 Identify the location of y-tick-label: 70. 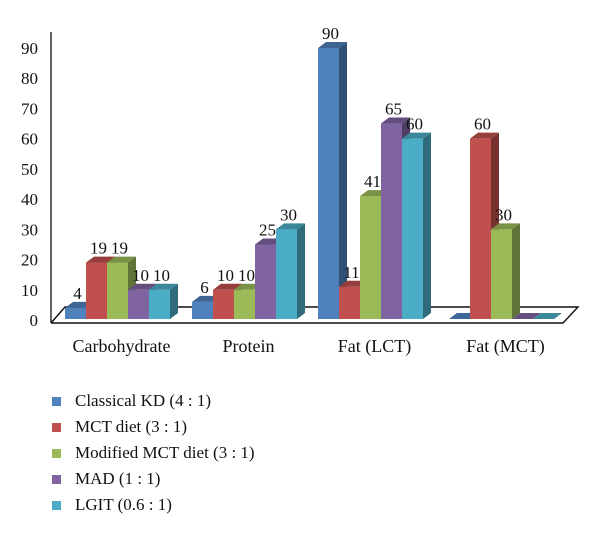
(29, 108).